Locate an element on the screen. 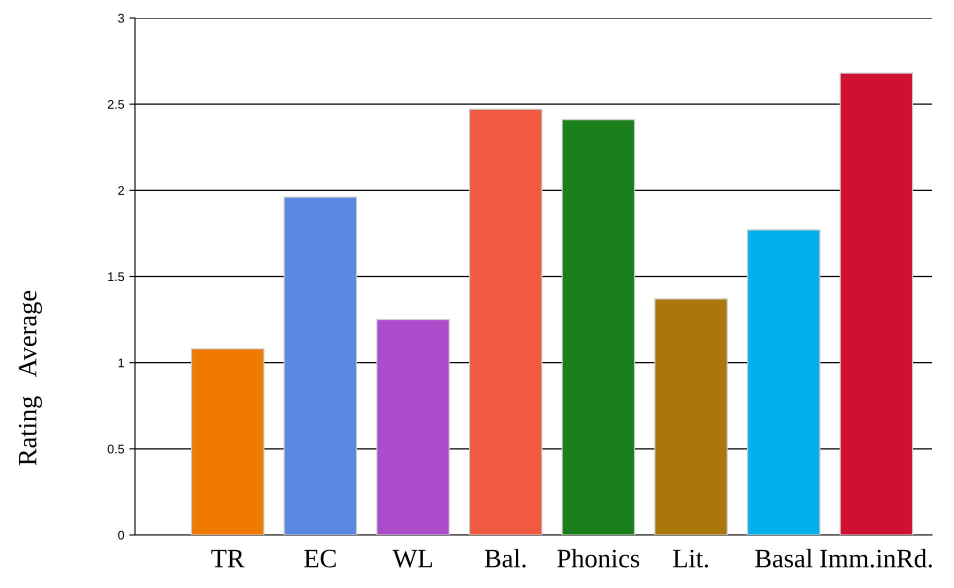 The height and width of the screenshot is (588, 954). y-tick-label: 2.5 is located at coordinates (116, 104).